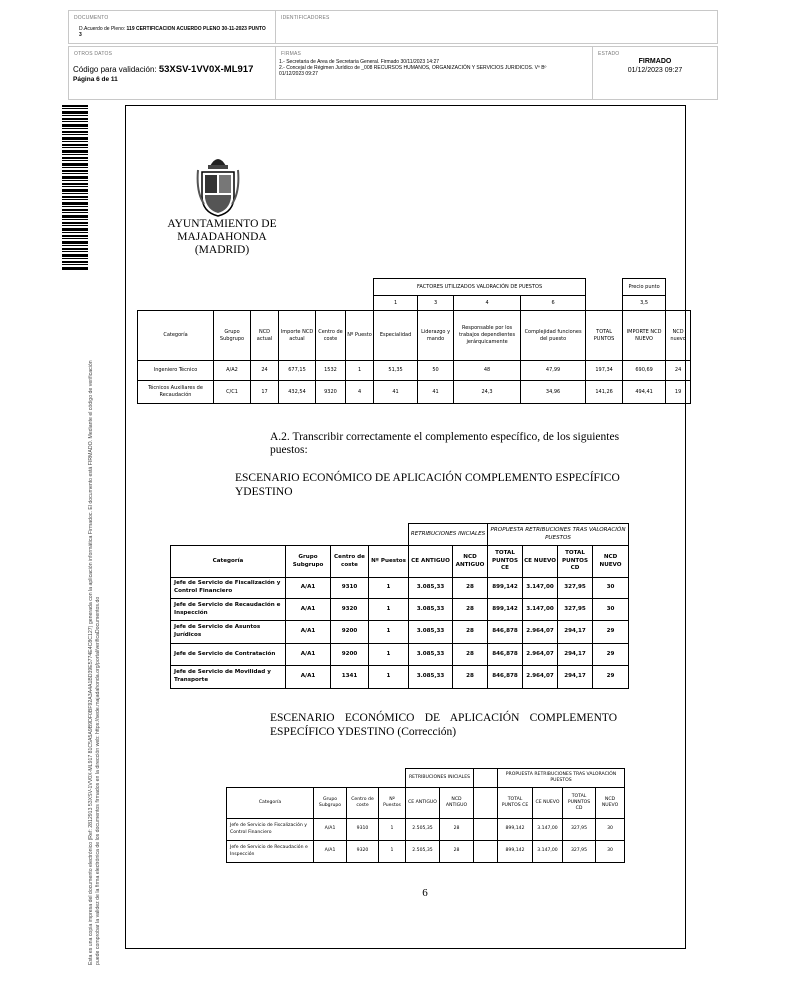  I want to click on table-cell: A/A2, so click(232, 370).